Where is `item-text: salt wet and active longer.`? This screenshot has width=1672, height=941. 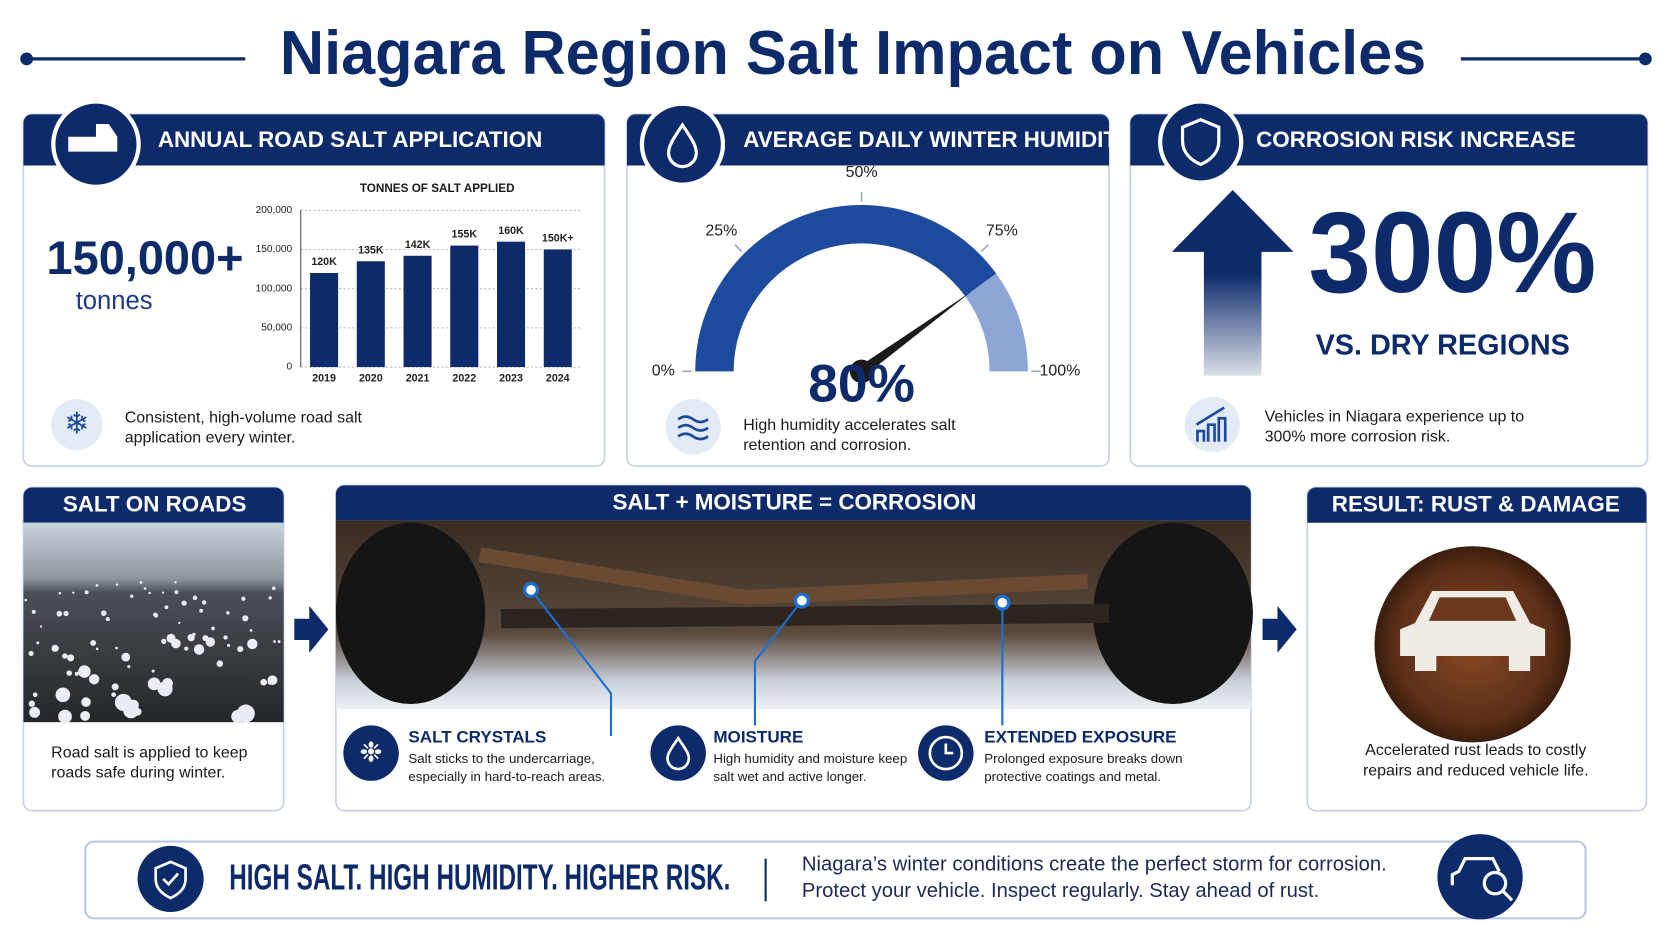 item-text: salt wet and active longer. is located at coordinates (789, 776).